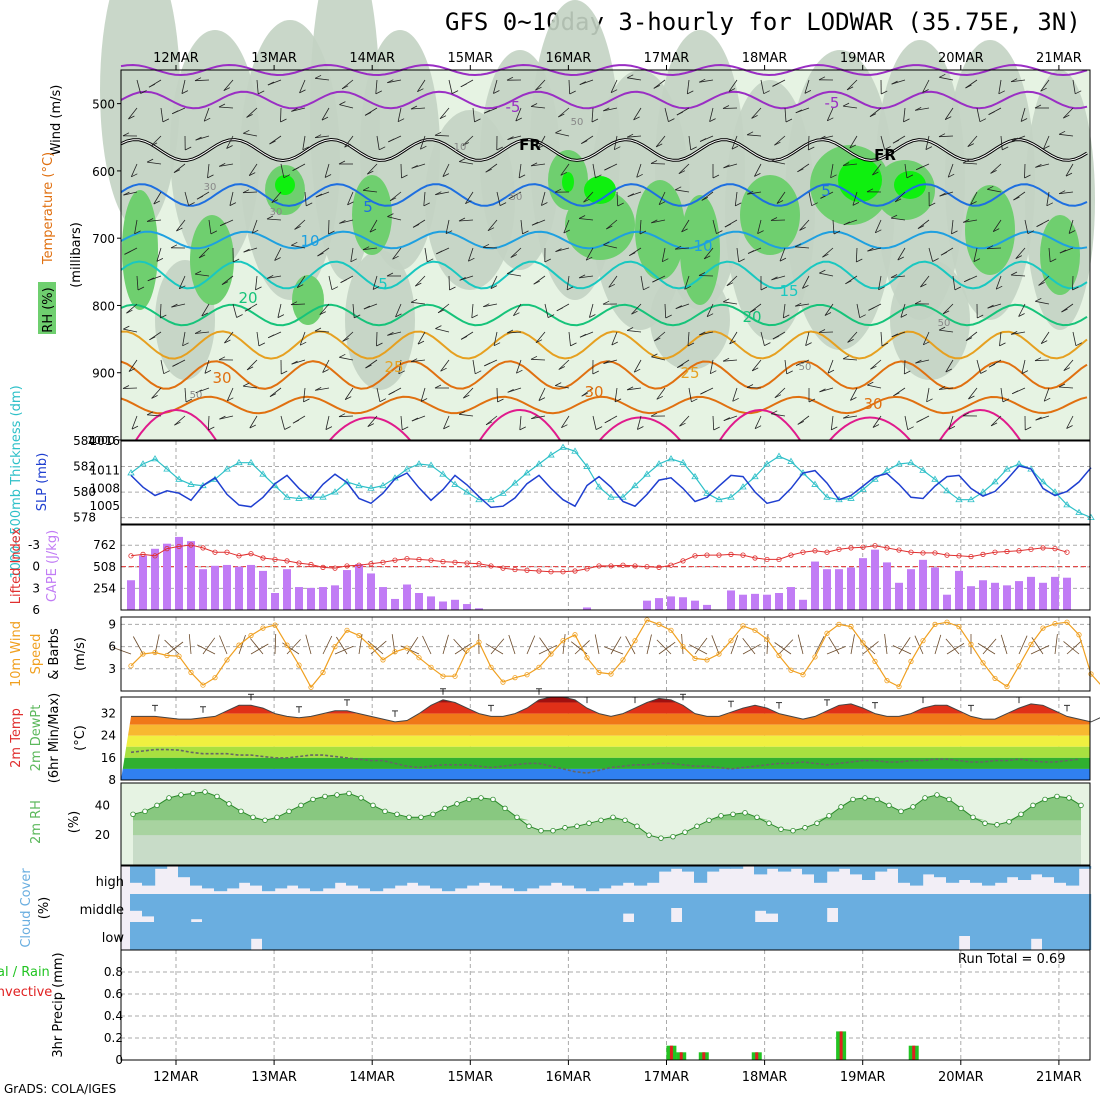  What do you see at coordinates (176, 1077) in the screenshot?
I see `date-tick-bottom: 12MAR` at bounding box center [176, 1077].